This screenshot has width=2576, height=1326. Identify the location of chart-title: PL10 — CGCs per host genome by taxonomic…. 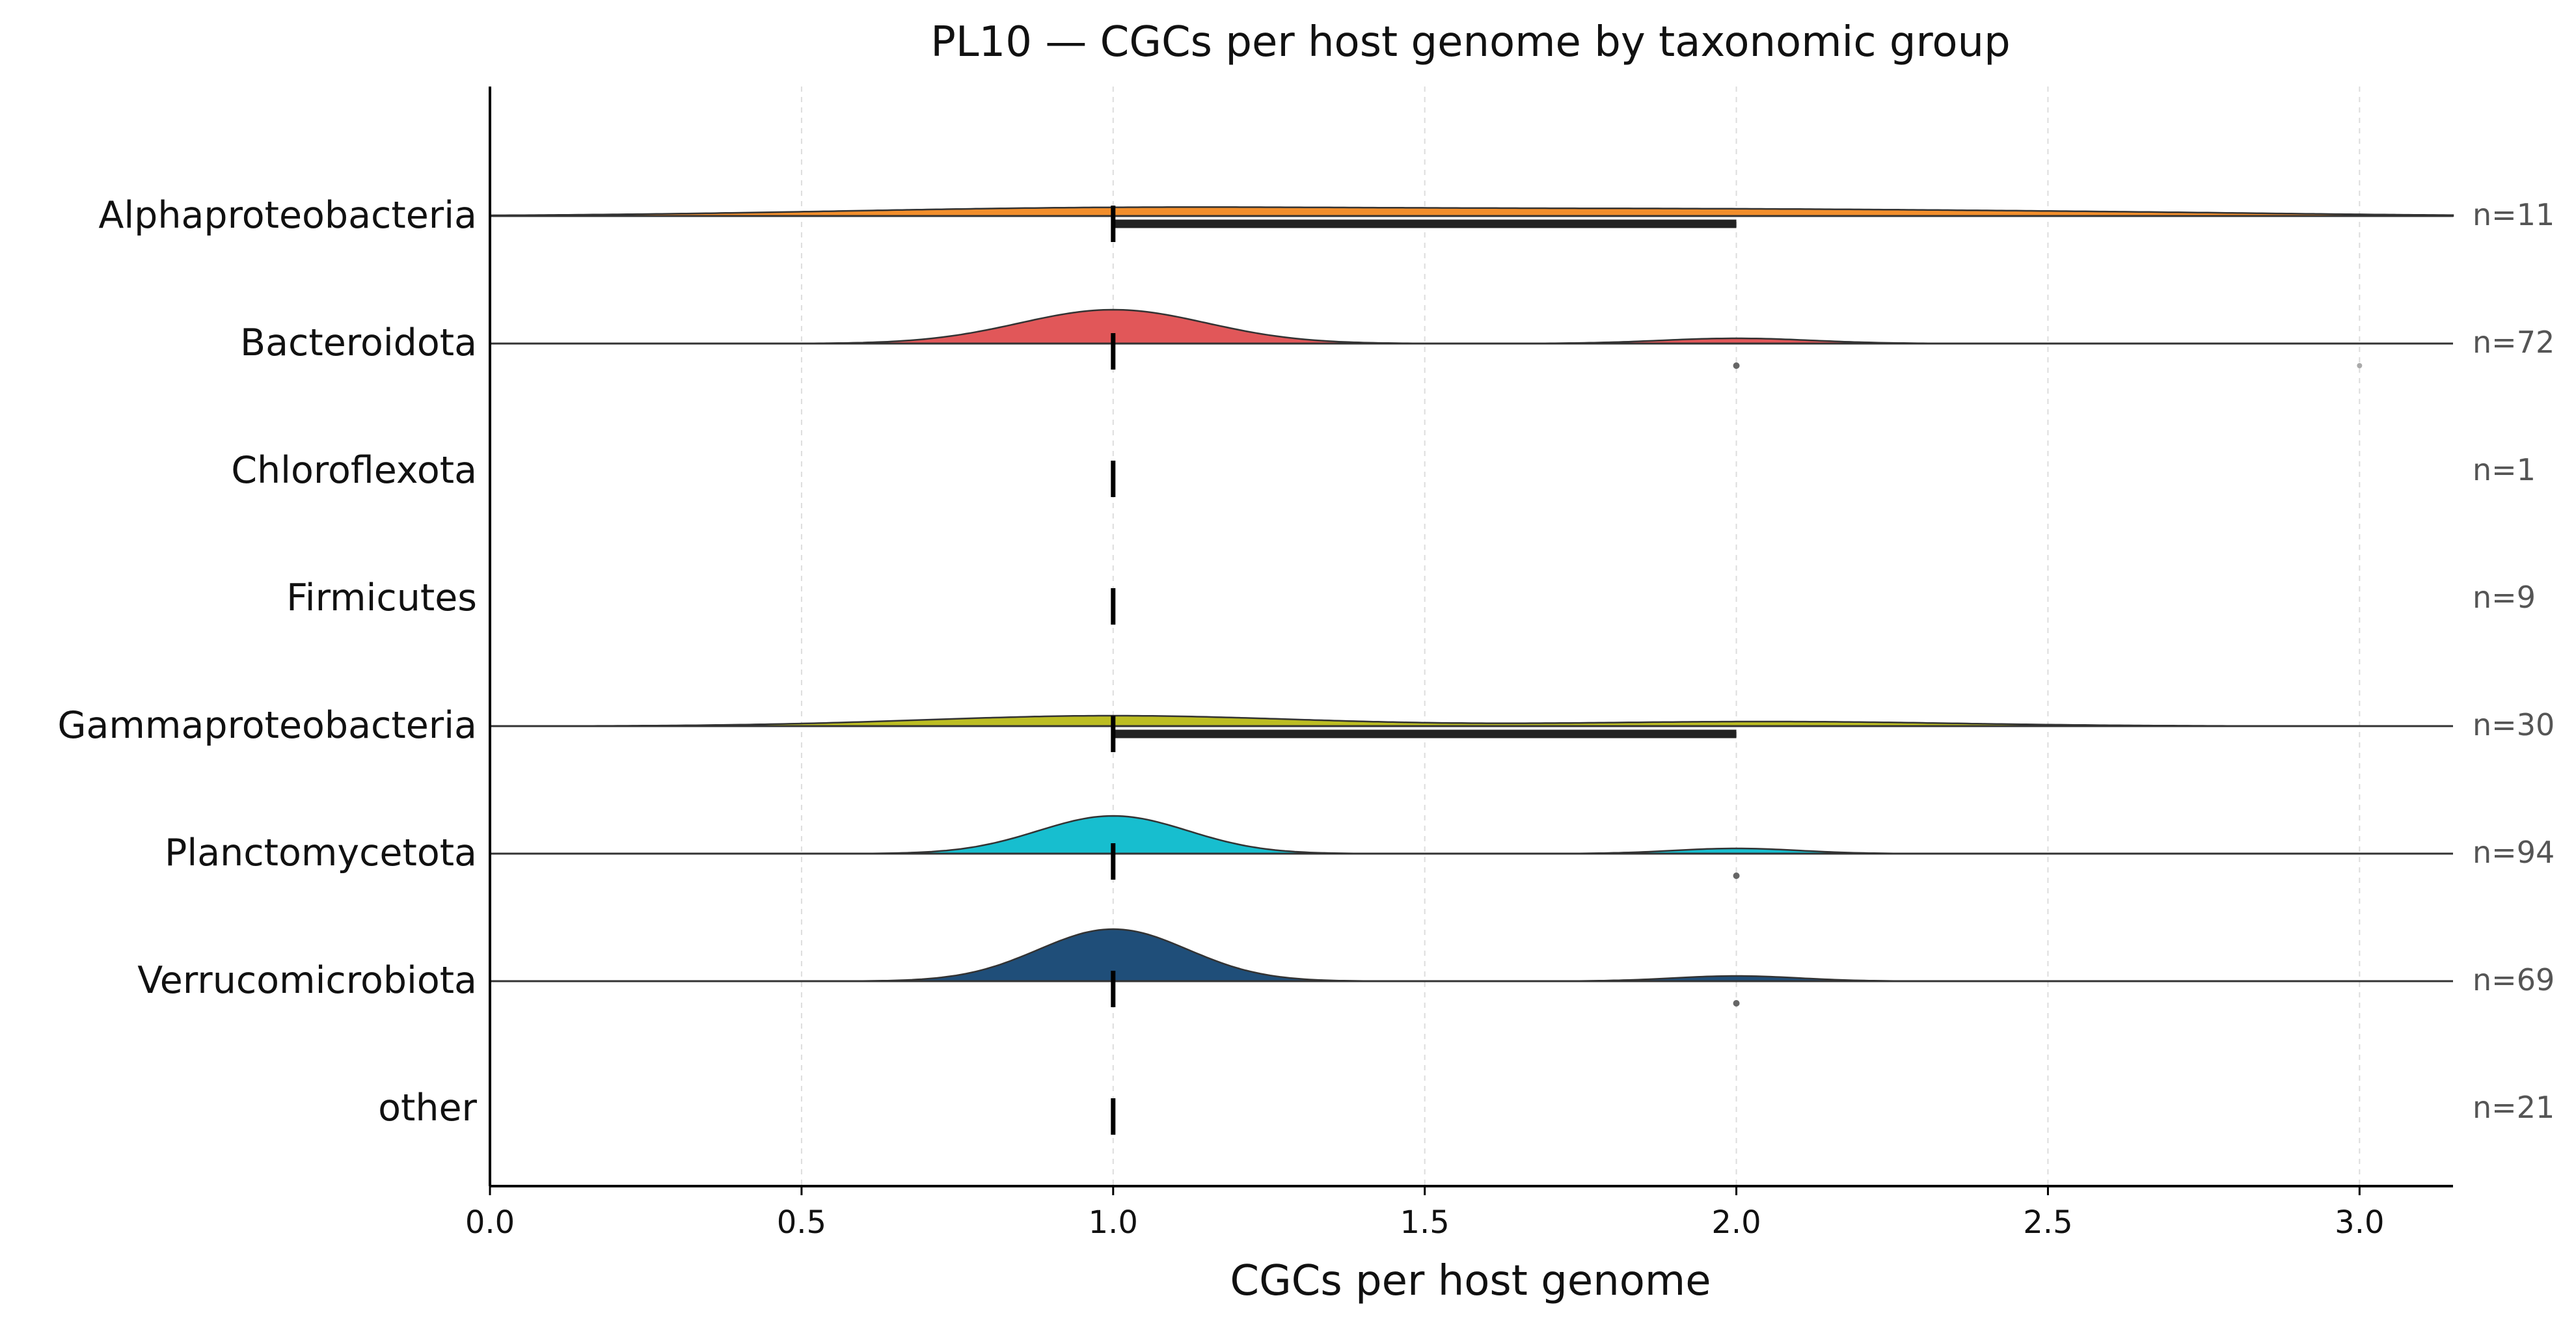
(1470, 42).